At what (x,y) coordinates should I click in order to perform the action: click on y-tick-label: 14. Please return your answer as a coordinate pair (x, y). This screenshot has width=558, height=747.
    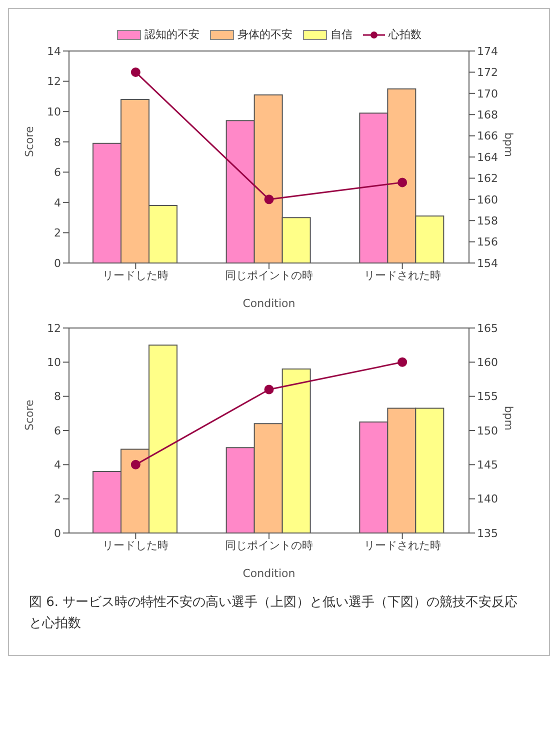
    Looking at the image, I should click on (54, 51).